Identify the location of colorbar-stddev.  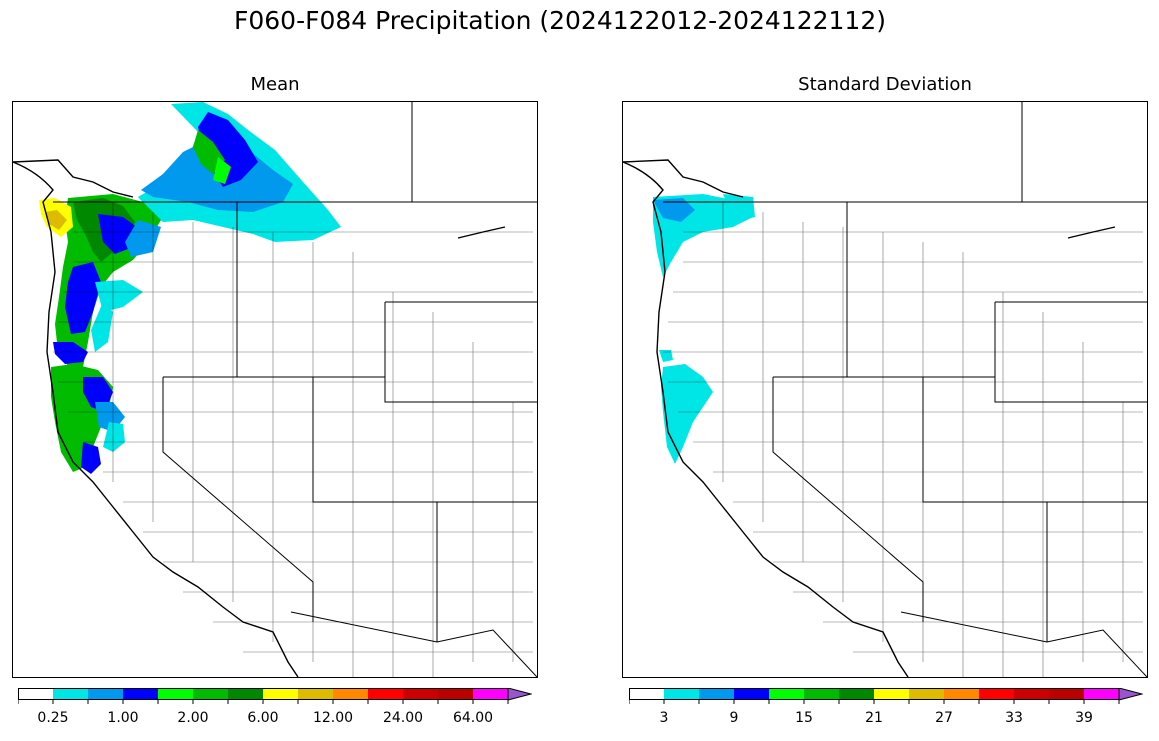
(886, 696).